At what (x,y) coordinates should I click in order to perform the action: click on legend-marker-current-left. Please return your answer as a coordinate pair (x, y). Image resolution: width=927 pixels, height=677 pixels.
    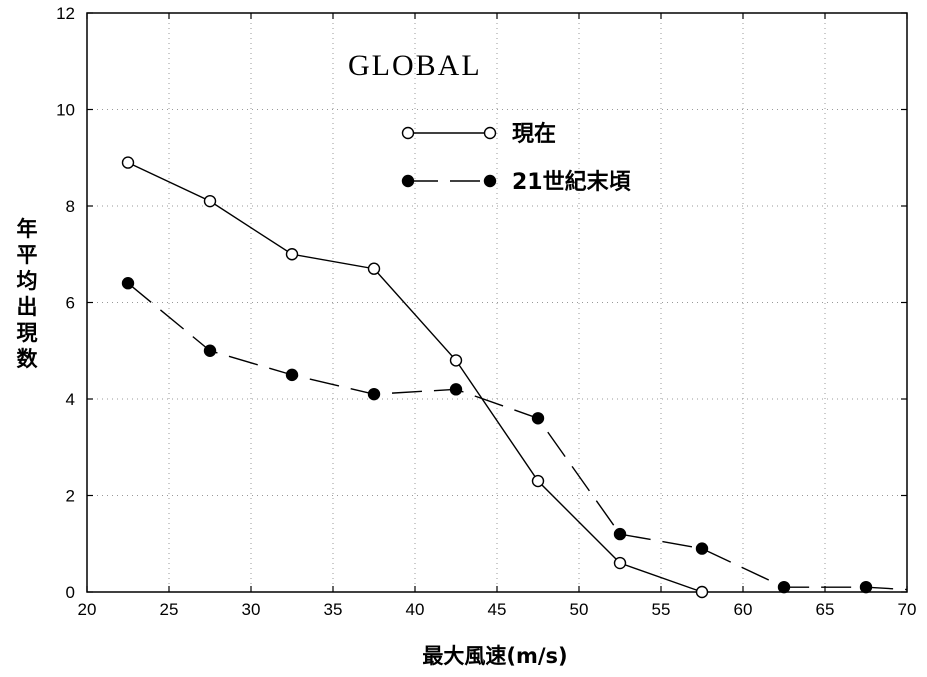
    Looking at the image, I should click on (408, 133).